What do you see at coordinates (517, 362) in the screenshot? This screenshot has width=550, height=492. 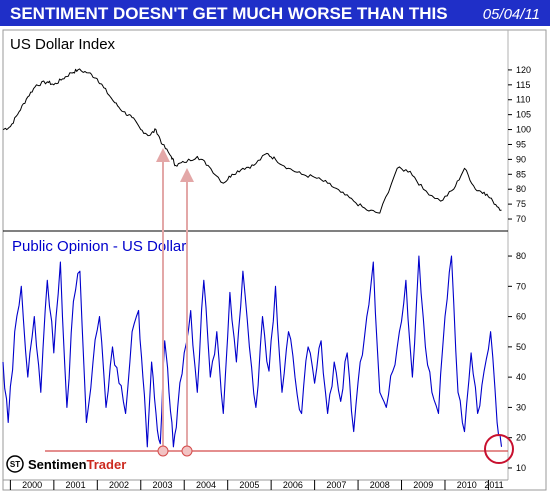 I see `opinion-y-axis: 10 20 30 40 50 60 70 80` at bounding box center [517, 362].